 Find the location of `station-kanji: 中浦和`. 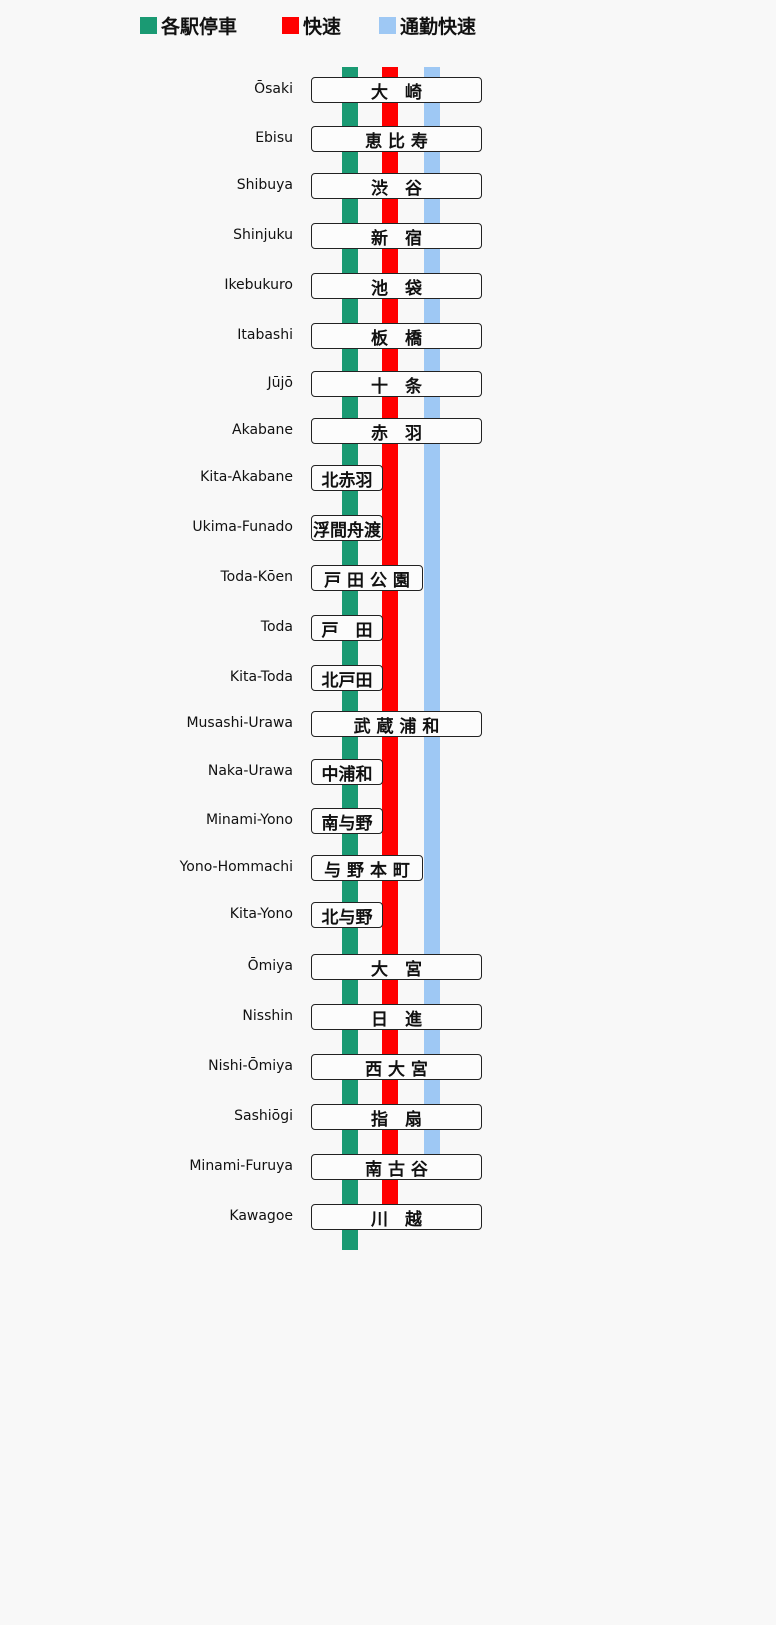

station-kanji: 中浦和 is located at coordinates (347, 774).